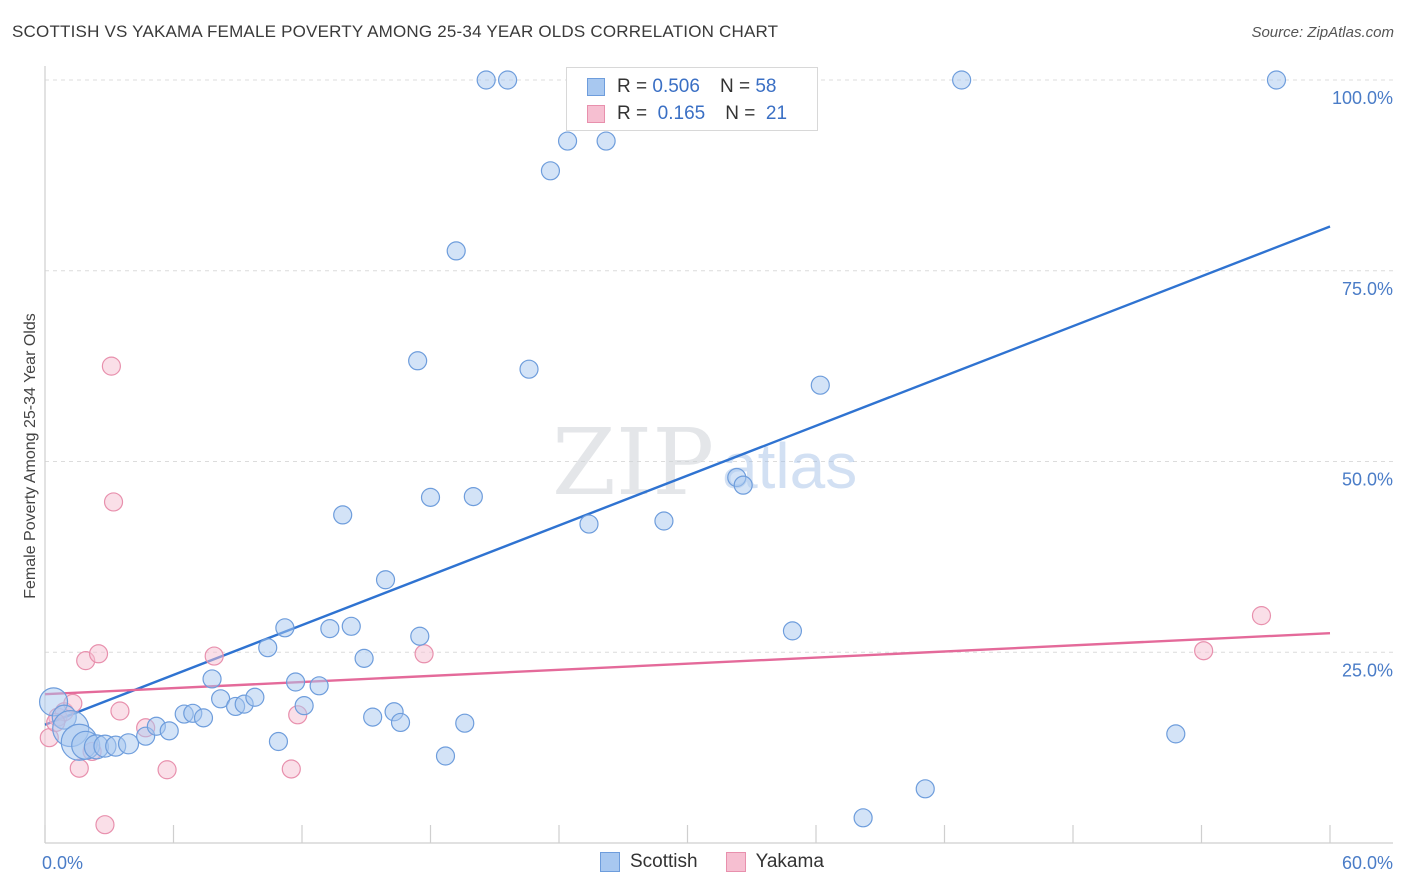 The height and width of the screenshot is (892, 1406). I want to click on legend-row-scottish: R = 0.506 N = 58, so click(681, 87).